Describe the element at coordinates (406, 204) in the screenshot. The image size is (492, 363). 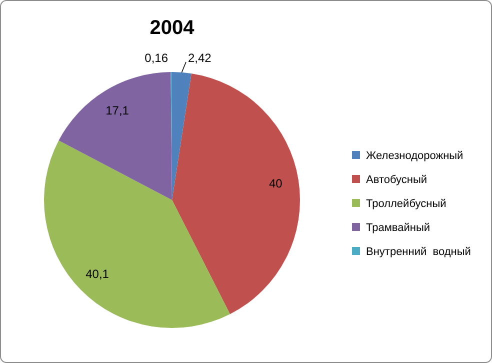
I see `legend-label: Троллейбусный` at that location.